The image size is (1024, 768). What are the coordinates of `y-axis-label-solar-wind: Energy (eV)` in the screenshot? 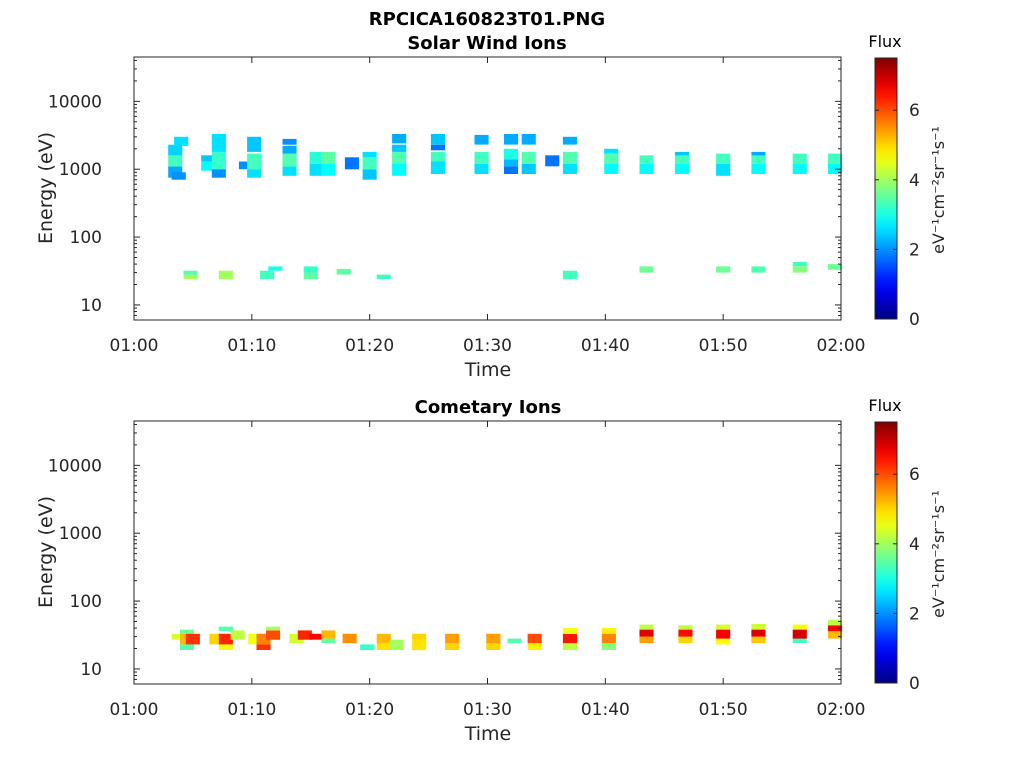 It's located at (46, 188).